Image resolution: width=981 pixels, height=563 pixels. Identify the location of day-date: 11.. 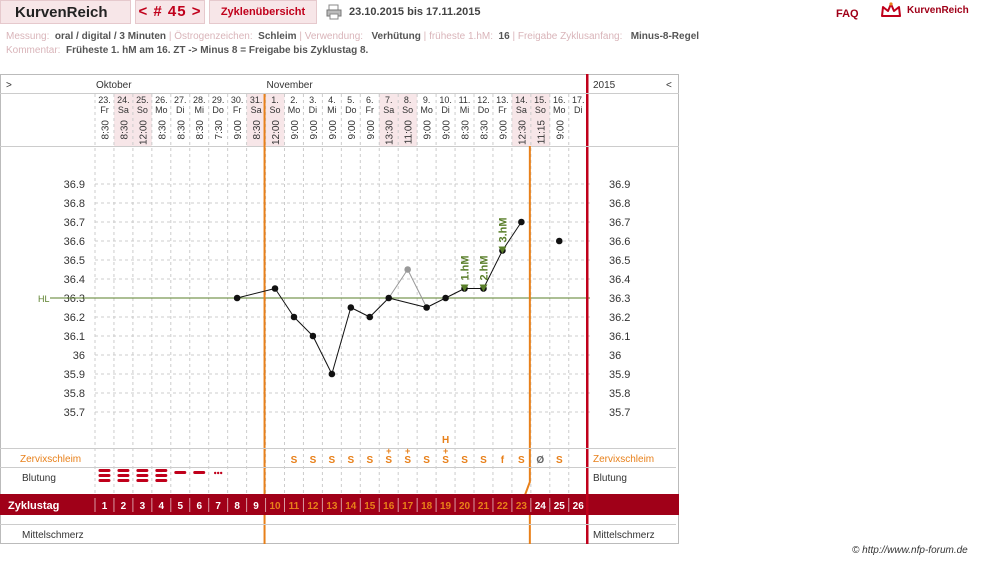
(465, 100).